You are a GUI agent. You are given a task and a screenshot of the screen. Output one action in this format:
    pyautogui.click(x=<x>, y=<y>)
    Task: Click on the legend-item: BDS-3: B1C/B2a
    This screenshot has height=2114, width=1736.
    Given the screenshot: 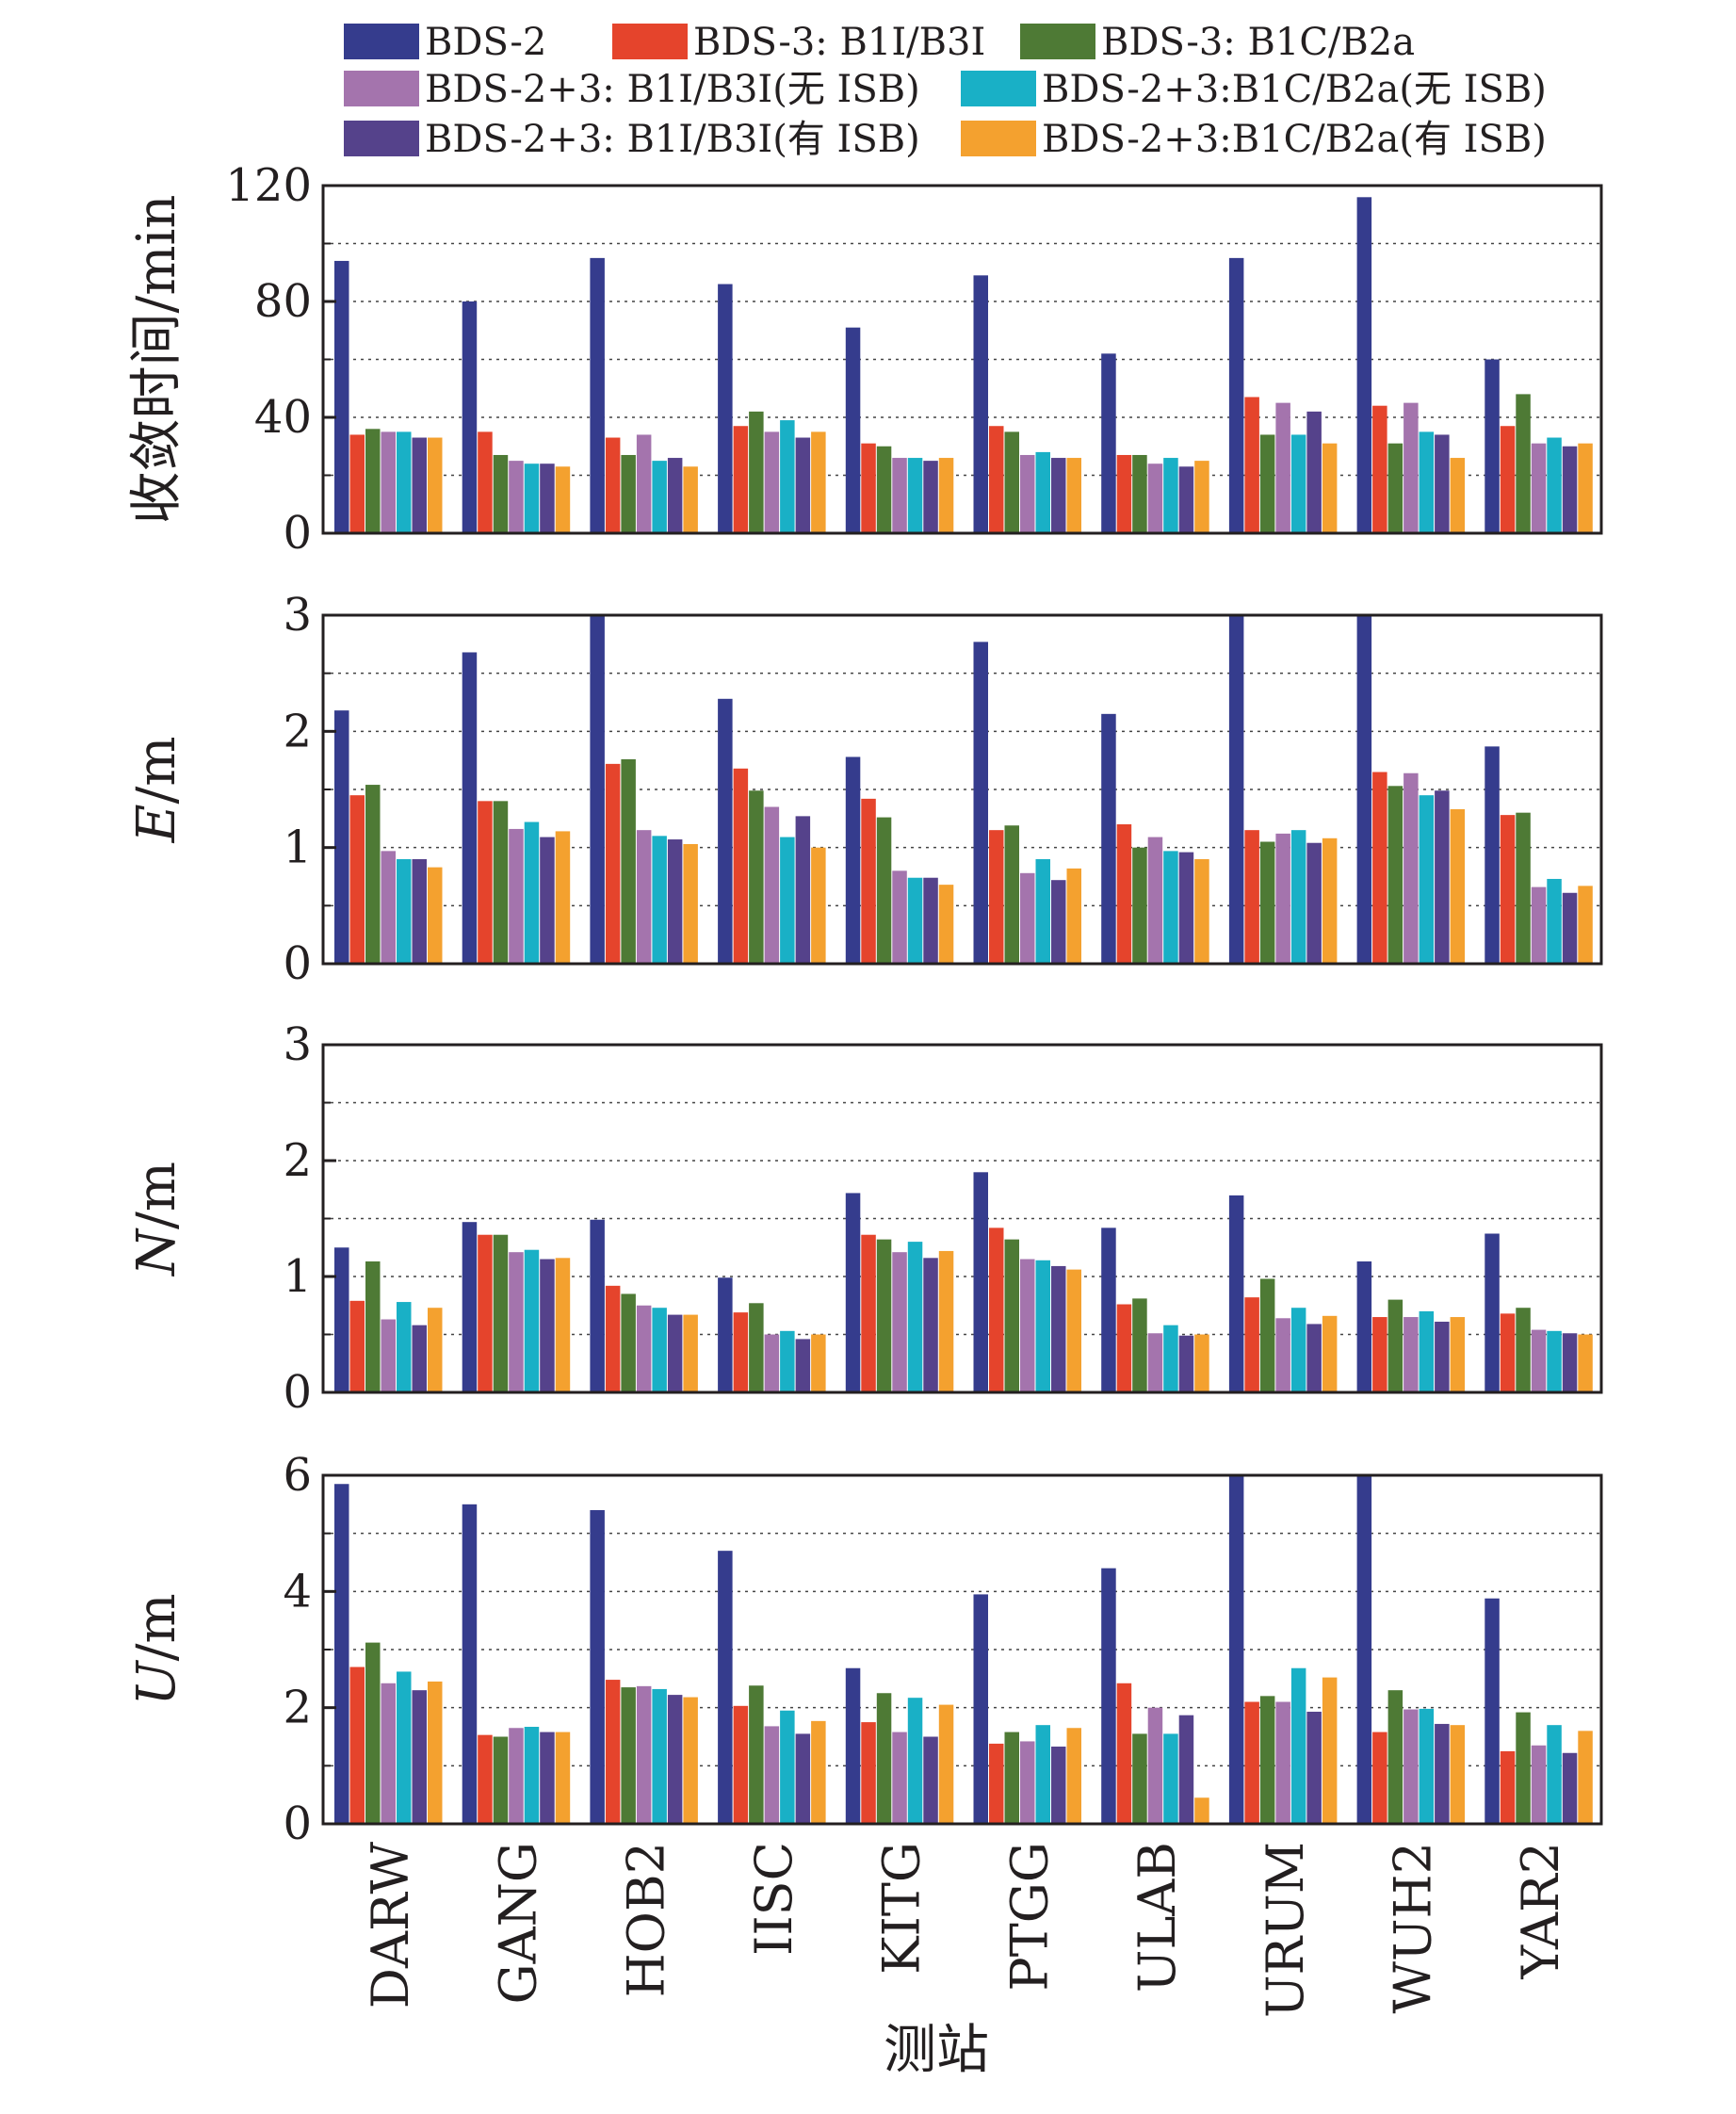 What is the action you would take?
    pyautogui.click(x=1217, y=42)
    